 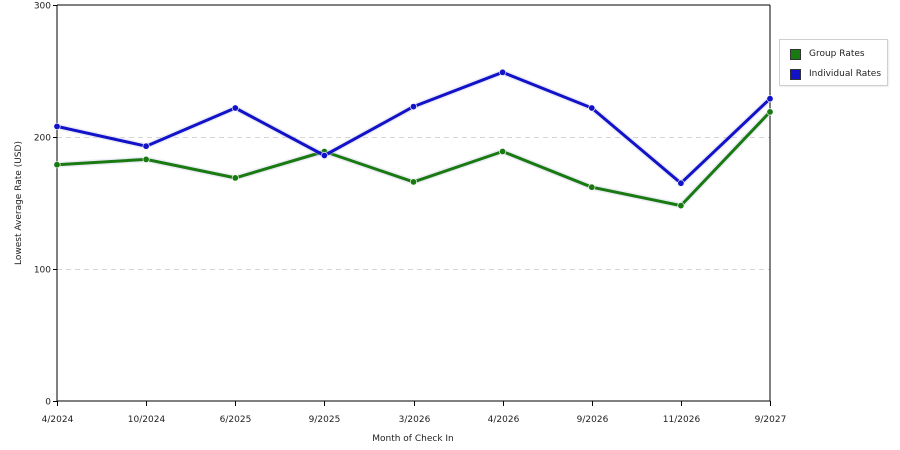 I want to click on y-tick-label: 200, so click(x=42, y=139).